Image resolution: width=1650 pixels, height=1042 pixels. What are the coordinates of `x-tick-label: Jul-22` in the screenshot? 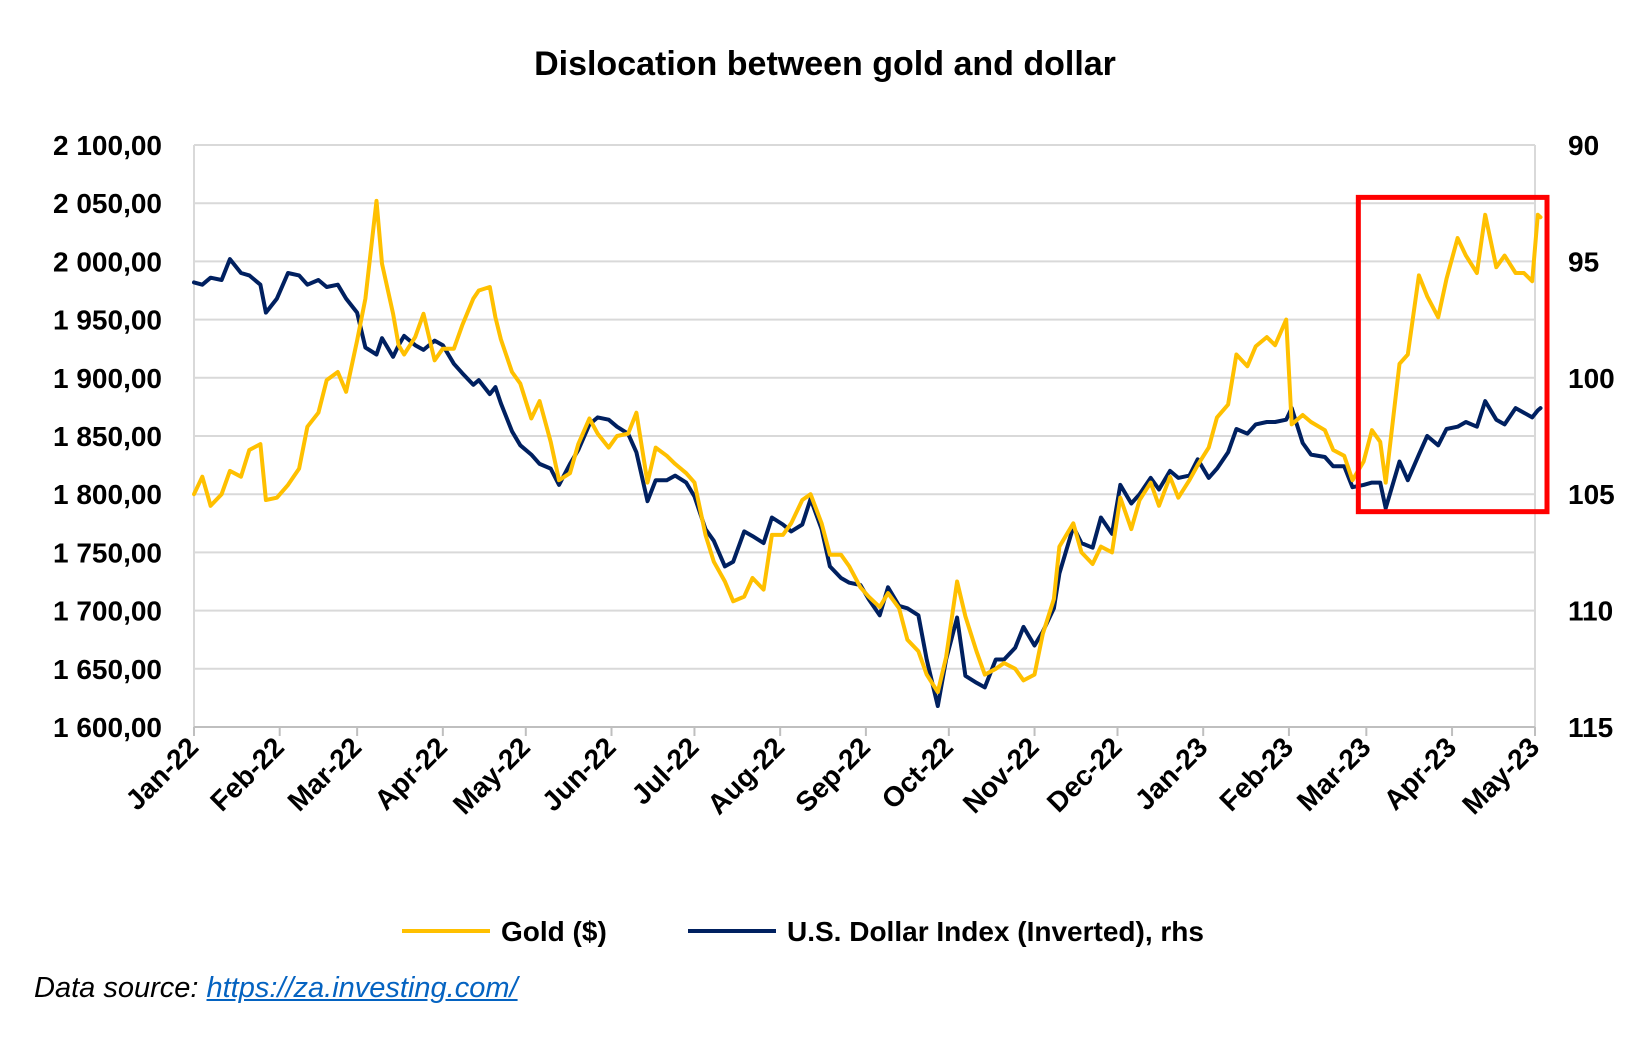 It's located at (665, 770).